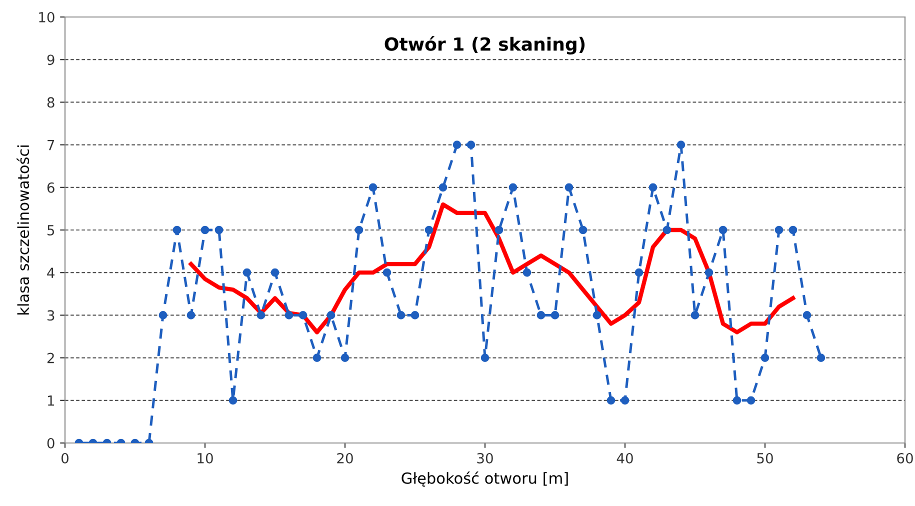 The height and width of the screenshot is (506, 915). I want to click on x-tick-label: 20, so click(345, 458).